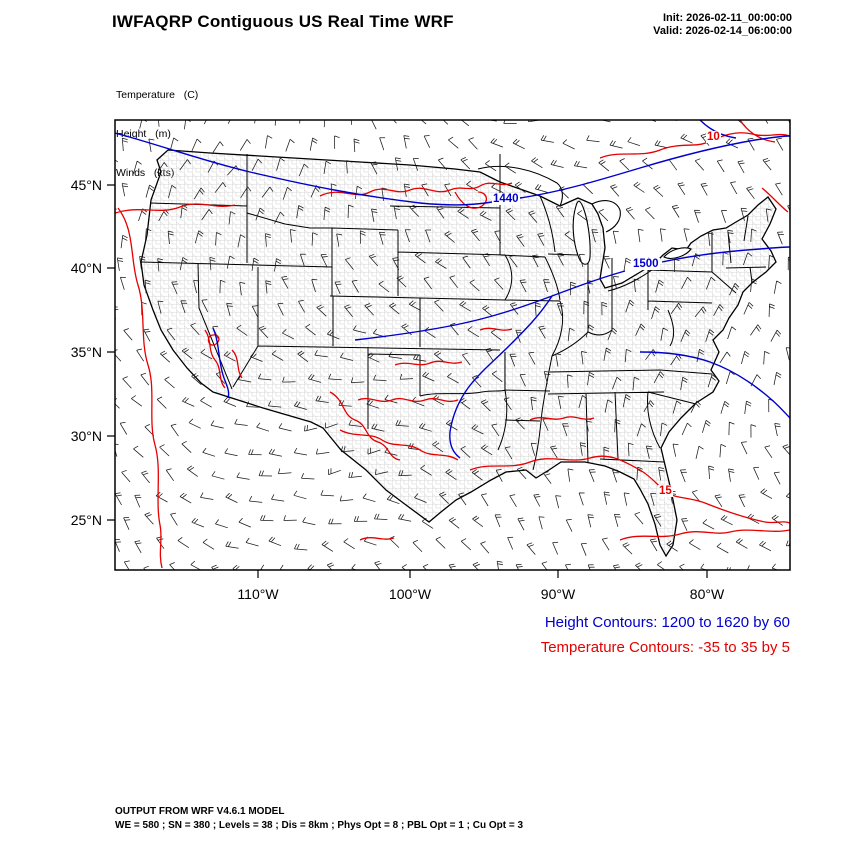  What do you see at coordinates (86, 268) in the screenshot?
I see `y-tick-40n: 40°N` at bounding box center [86, 268].